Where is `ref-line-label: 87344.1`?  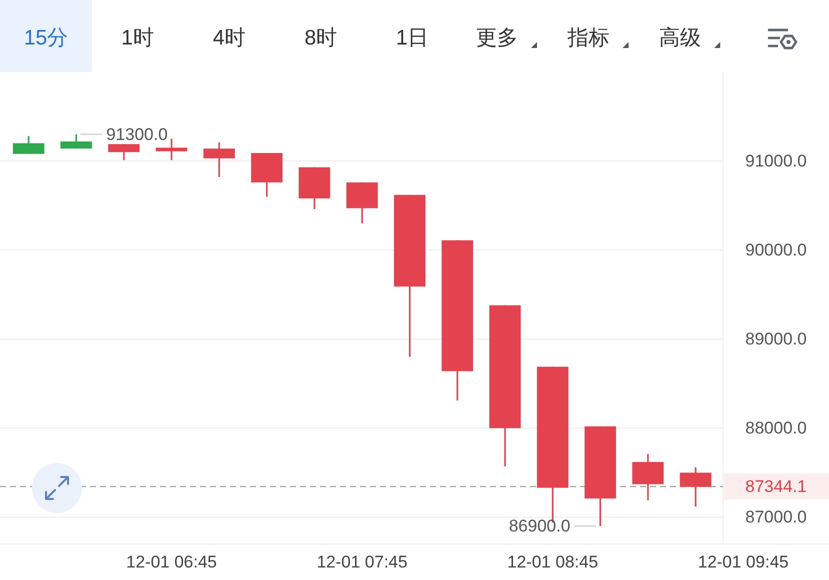 ref-line-label: 87344.1 is located at coordinates (776, 486).